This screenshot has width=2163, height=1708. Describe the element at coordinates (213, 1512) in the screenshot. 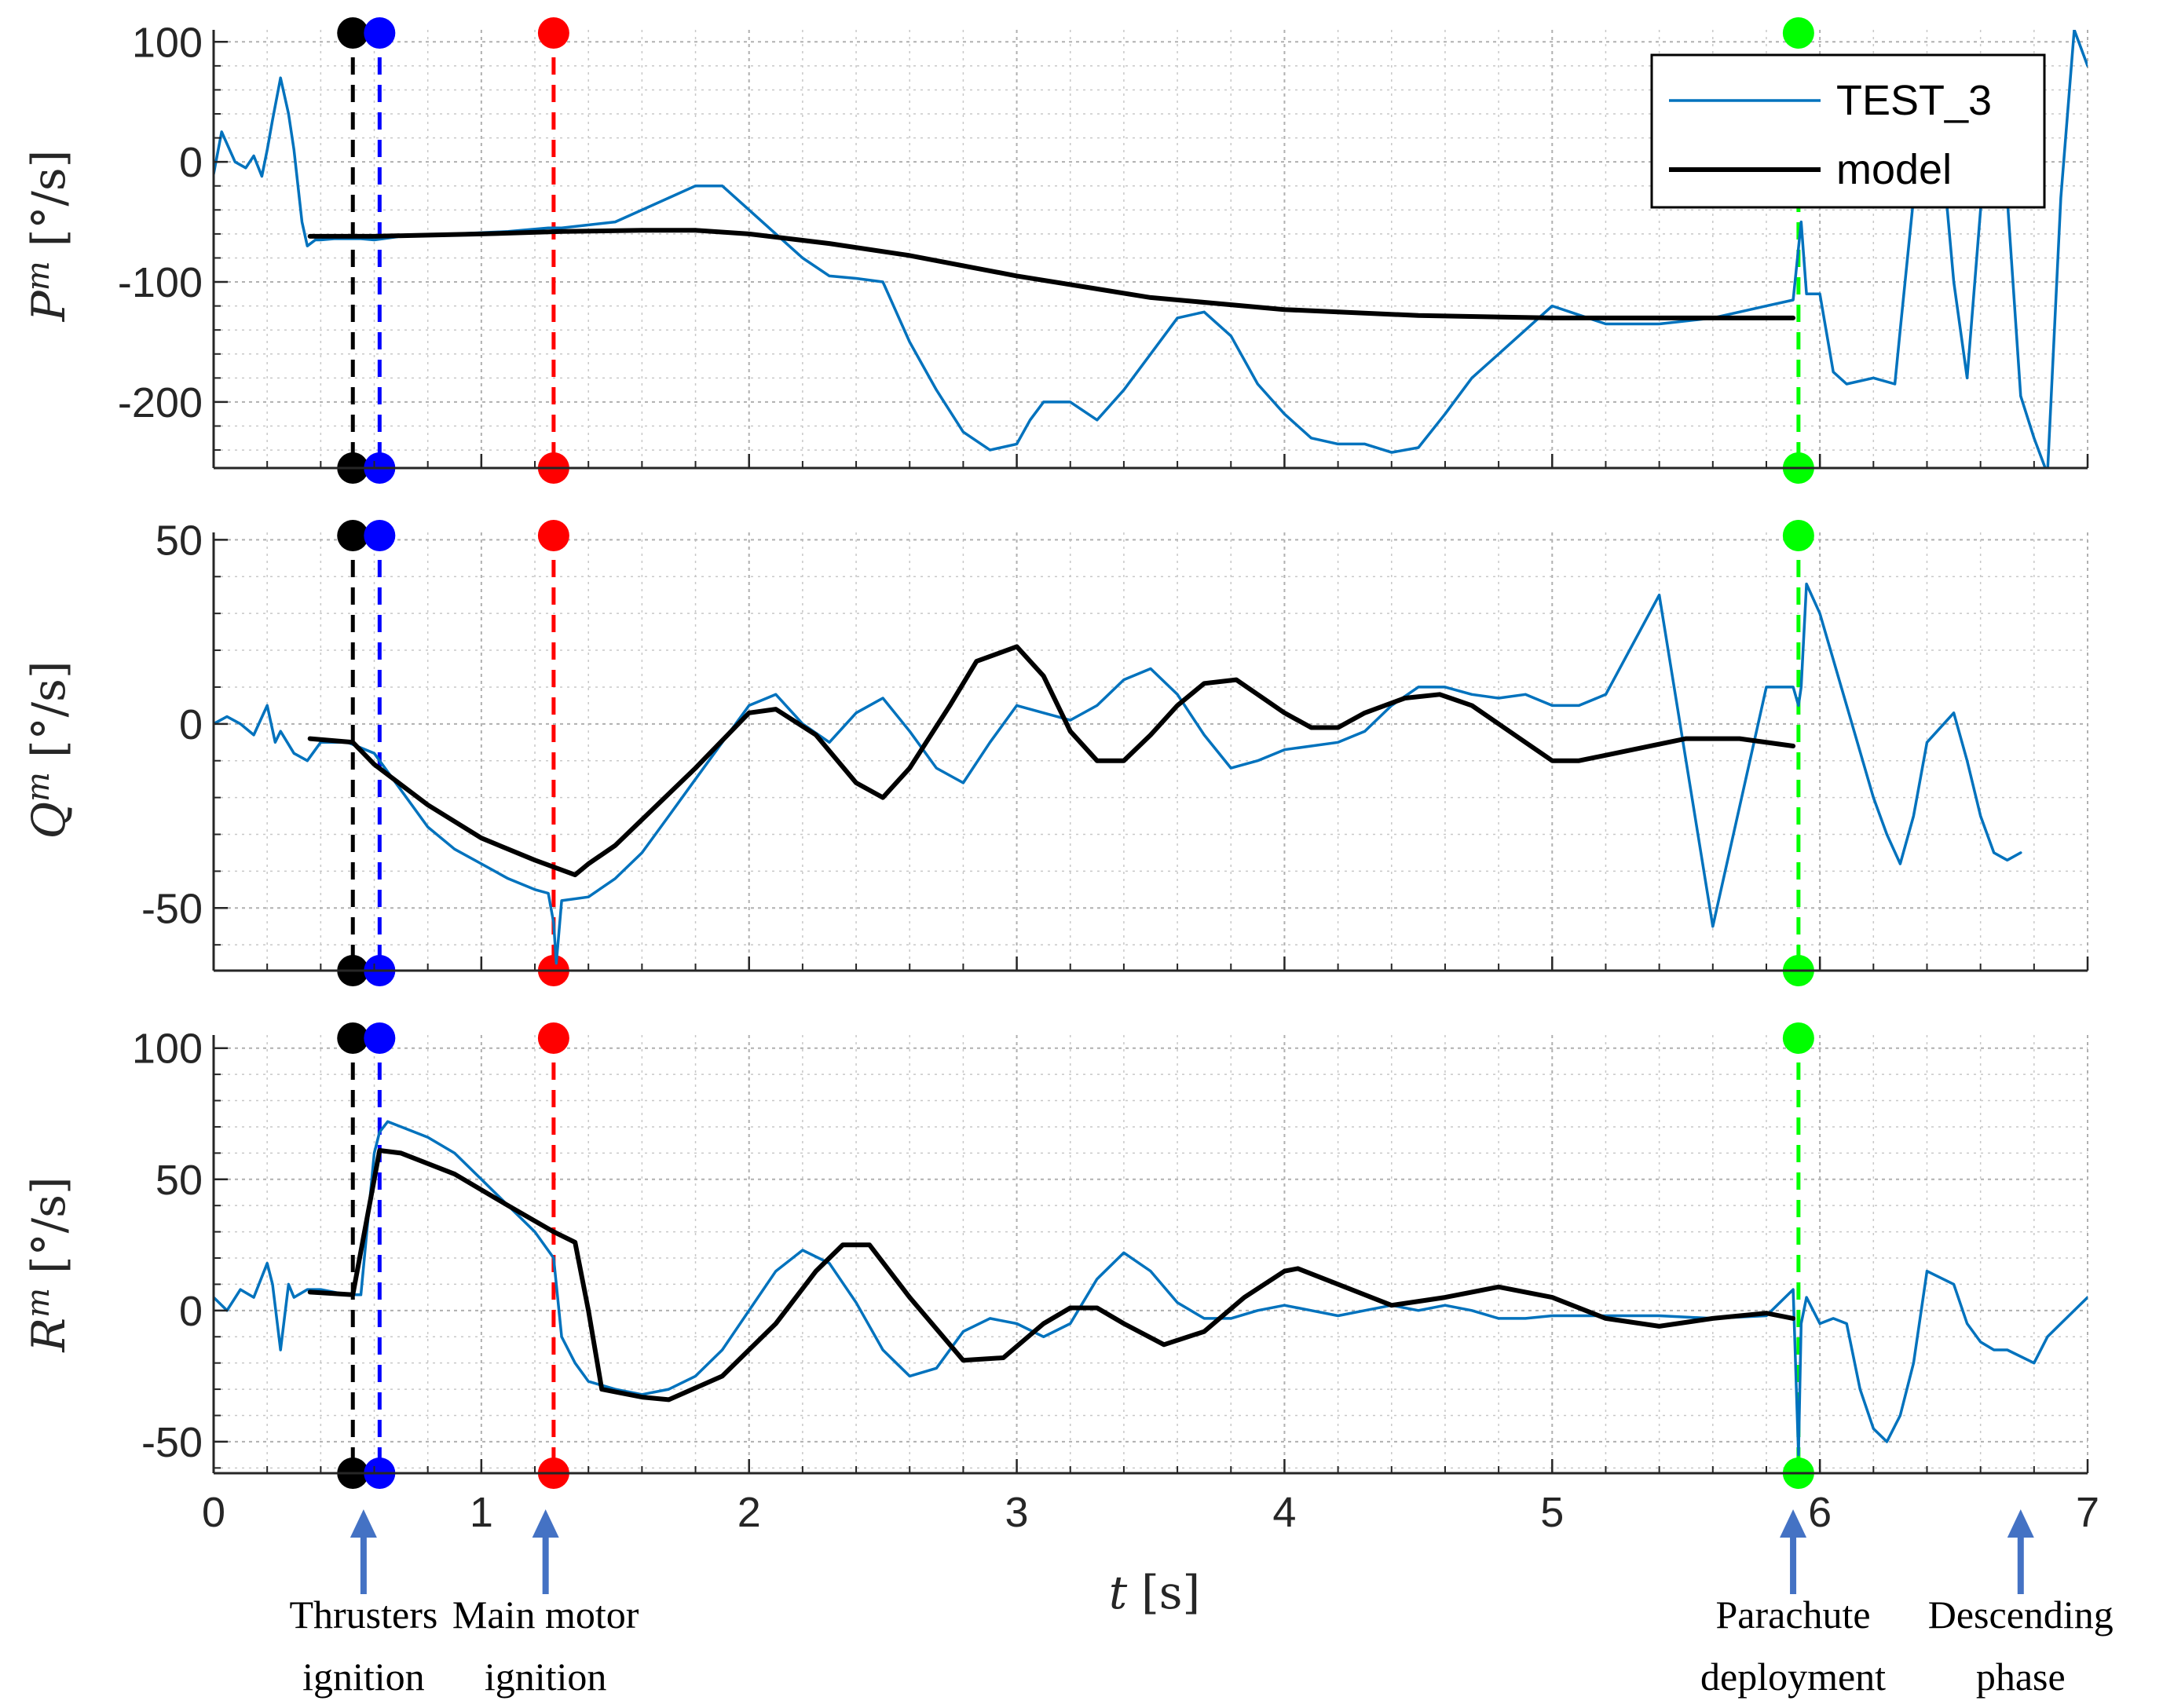

I see `x-tick-label: 0` at that location.